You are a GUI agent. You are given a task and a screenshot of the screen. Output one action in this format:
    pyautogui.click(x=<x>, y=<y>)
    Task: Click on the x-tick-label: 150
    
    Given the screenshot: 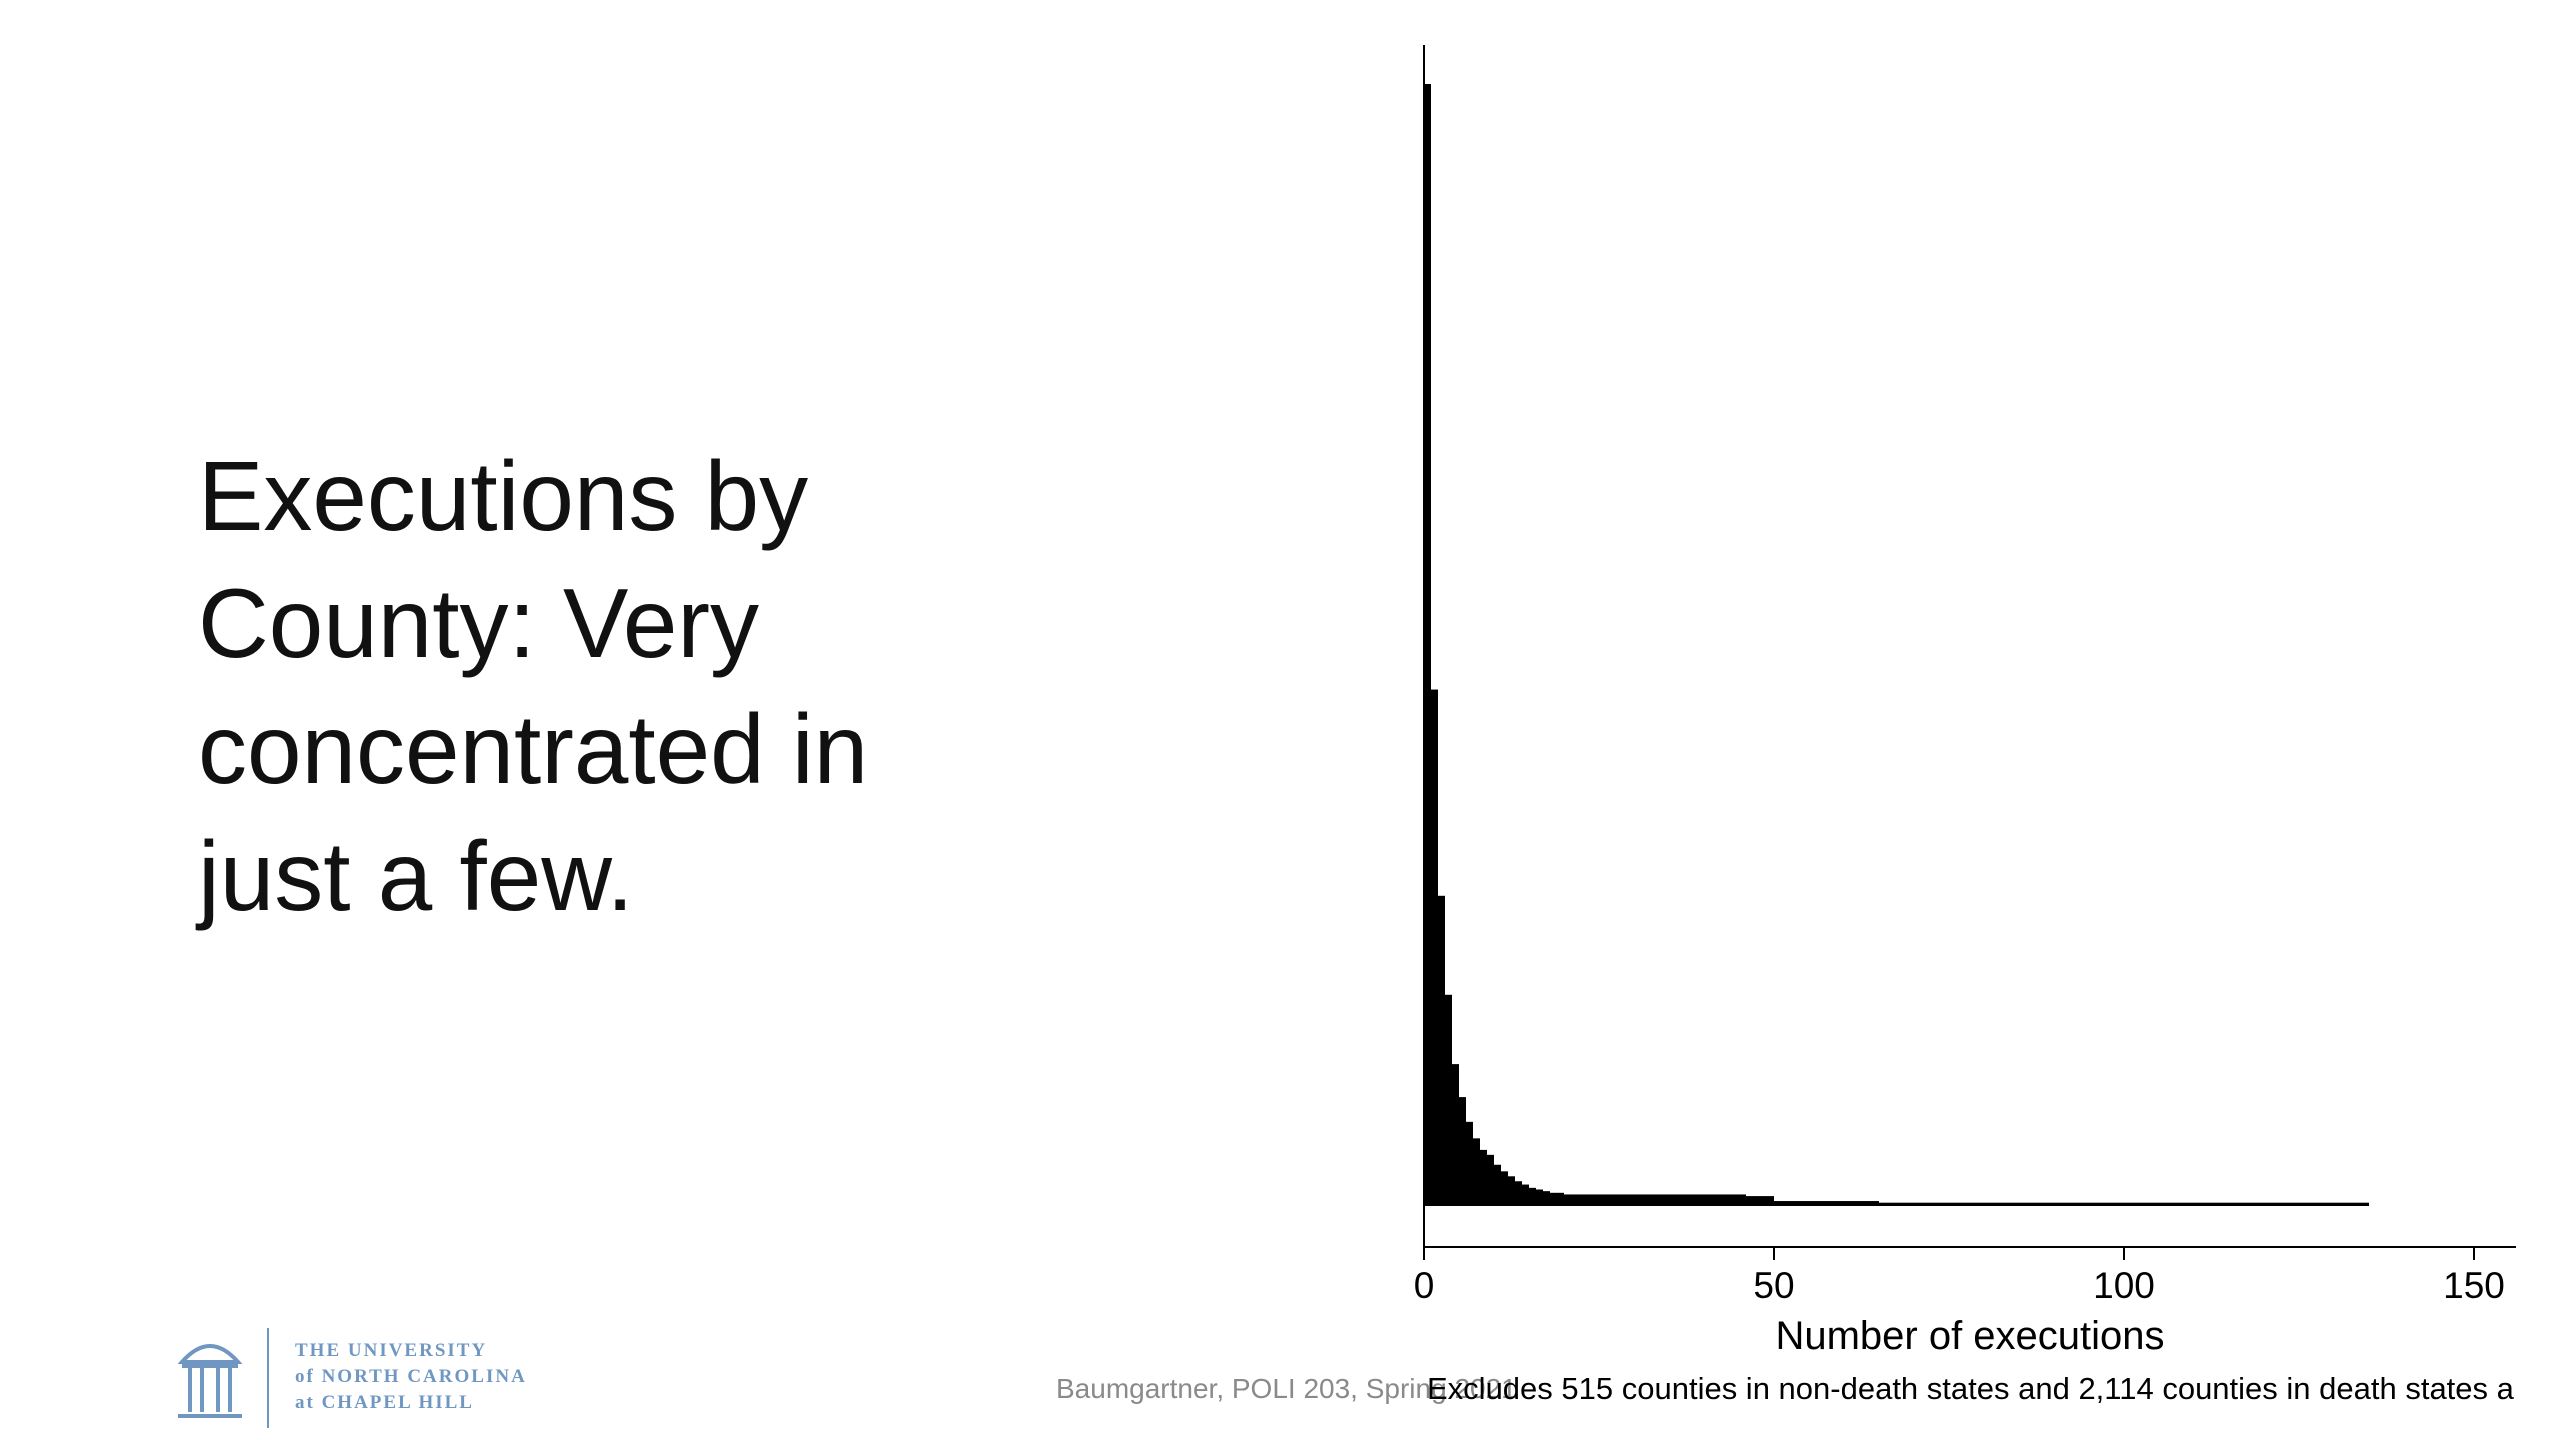 What is the action you would take?
    pyautogui.click(x=2474, y=1285)
    